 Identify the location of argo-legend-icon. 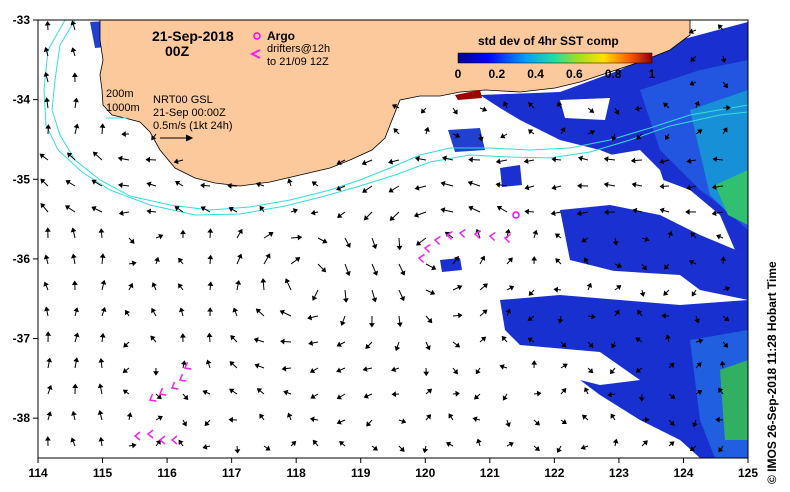
(257, 36).